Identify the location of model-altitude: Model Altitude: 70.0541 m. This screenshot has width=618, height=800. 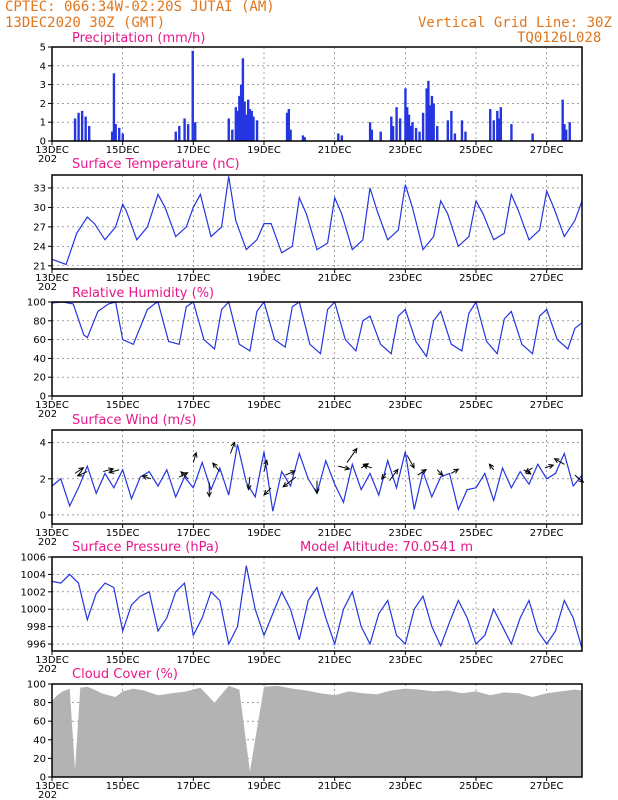
(386, 547).